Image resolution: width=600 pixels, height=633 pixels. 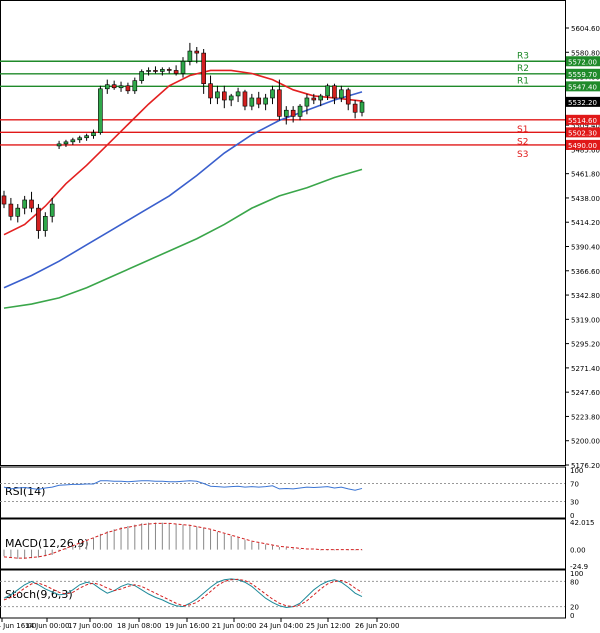 I want to click on macd-pane: 42.015 0.00 -24.9 MACD(12,26,9), so click(x=297, y=544).